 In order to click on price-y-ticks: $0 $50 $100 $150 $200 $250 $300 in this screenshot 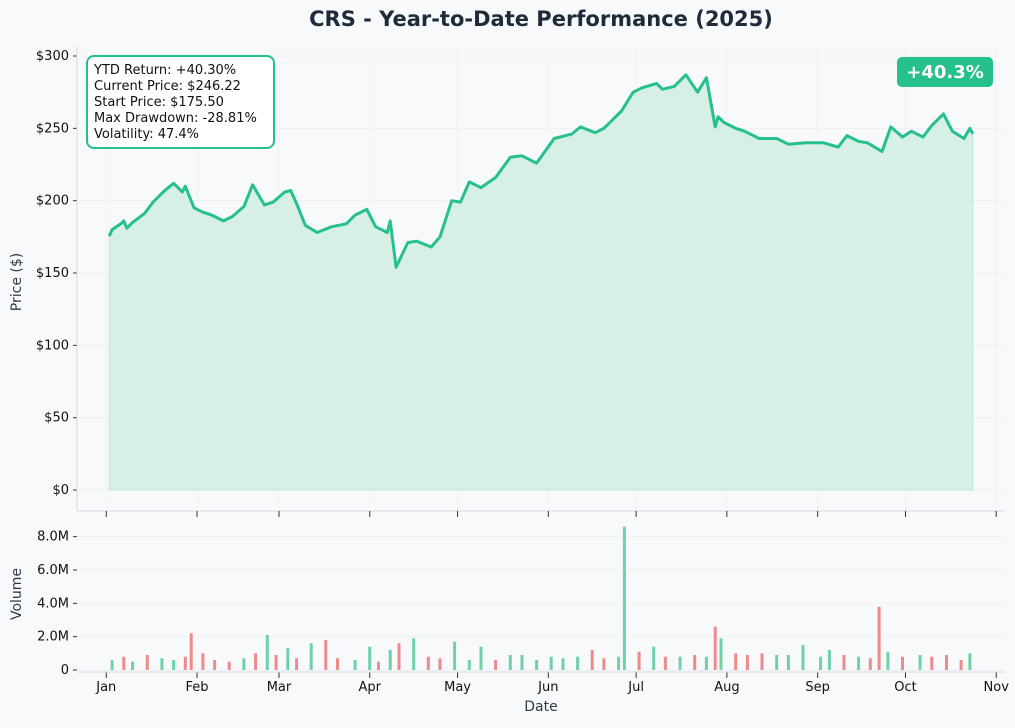, I will do `click(56, 273)`.